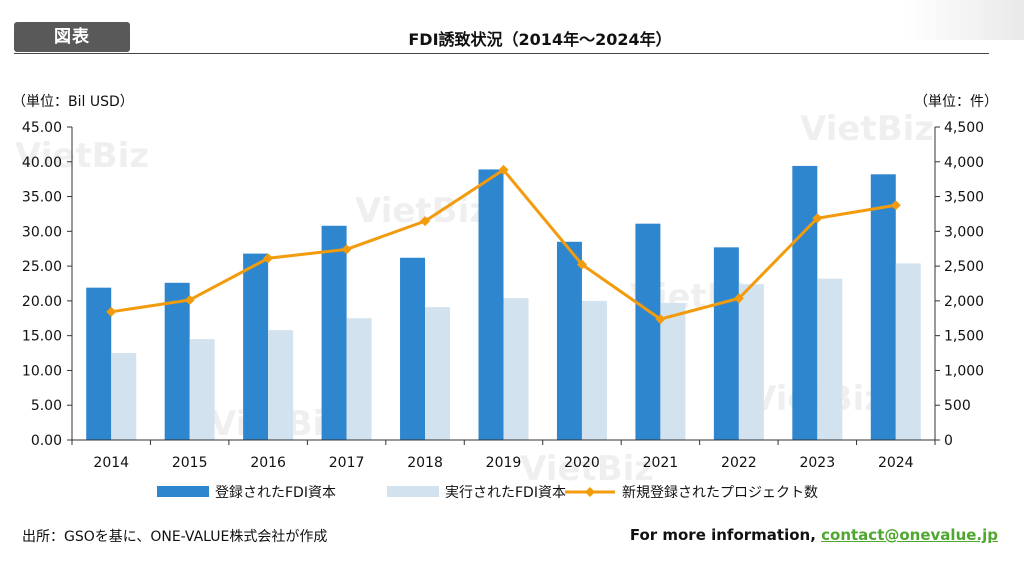  I want to click on x-tick-label-2024: 2024, so click(896, 463).